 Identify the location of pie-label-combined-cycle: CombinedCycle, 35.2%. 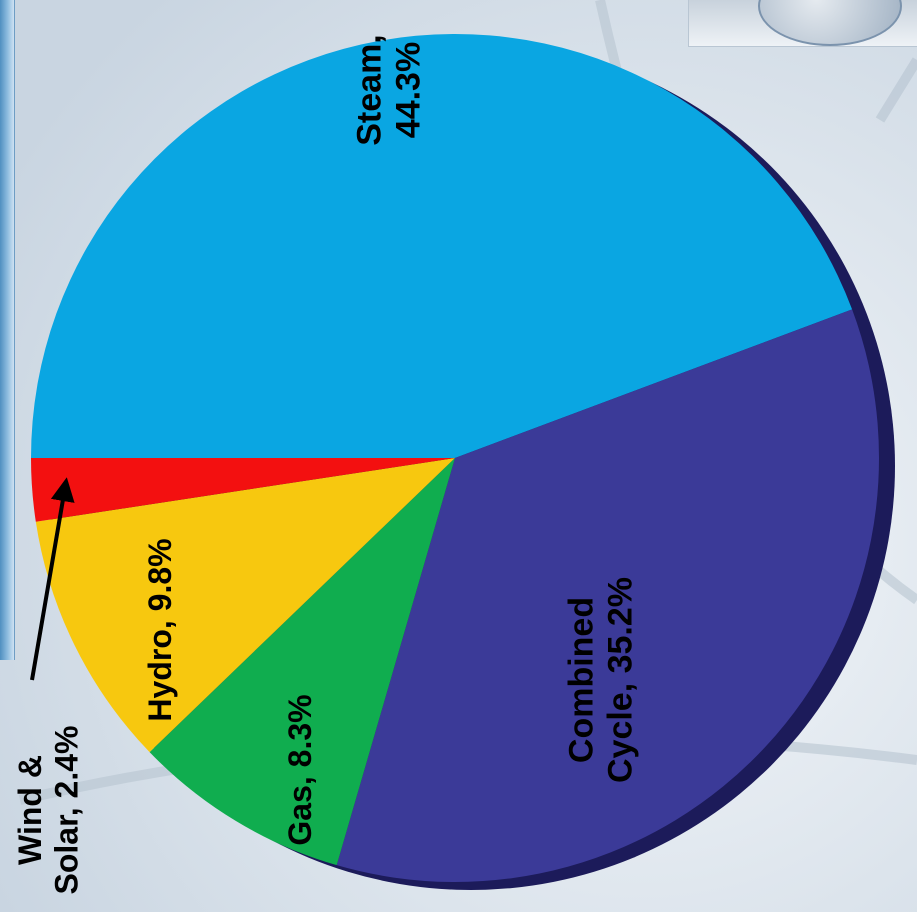
(600, 680).